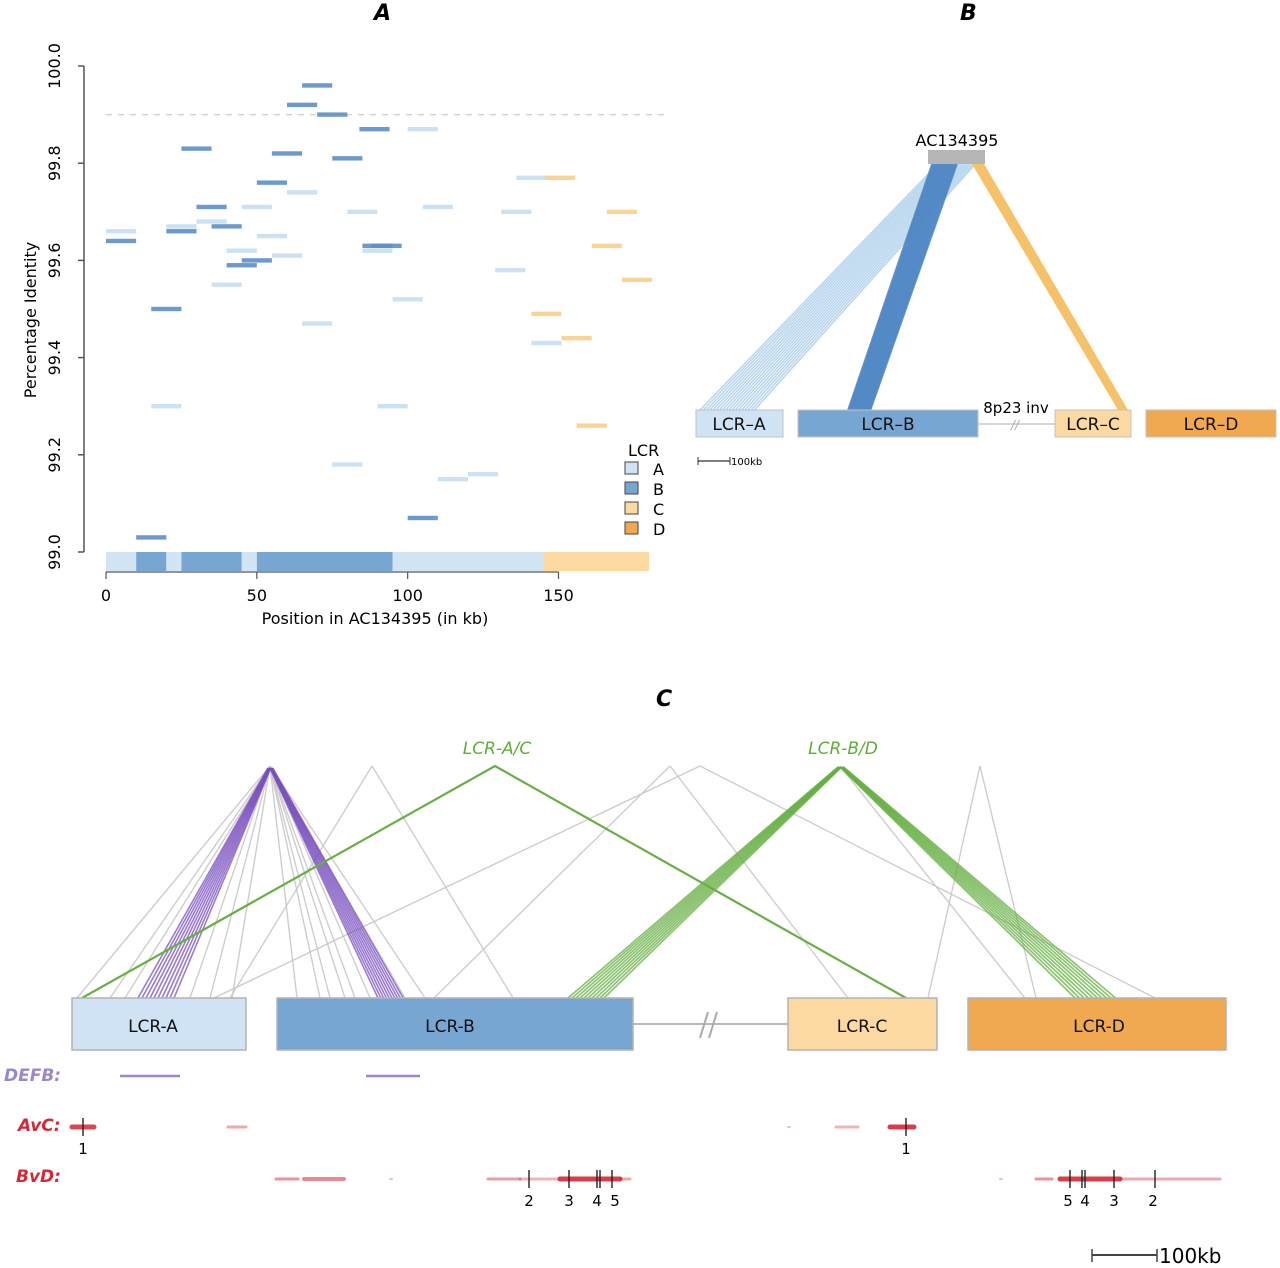 The image size is (1280, 1268). Describe the element at coordinates (906, 1149) in the screenshot. I see `breakpoint-label: 1` at that location.